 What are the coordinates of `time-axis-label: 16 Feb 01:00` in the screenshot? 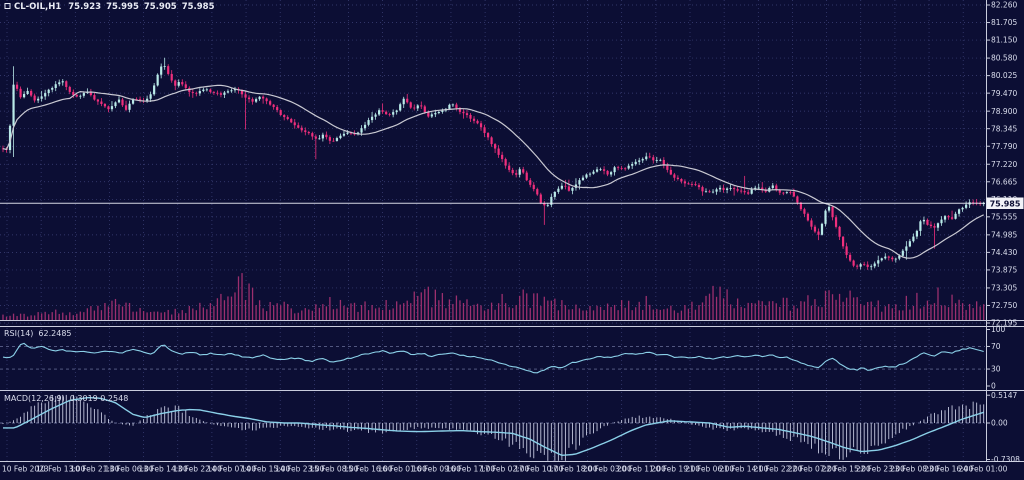 It's located at (402, 469).